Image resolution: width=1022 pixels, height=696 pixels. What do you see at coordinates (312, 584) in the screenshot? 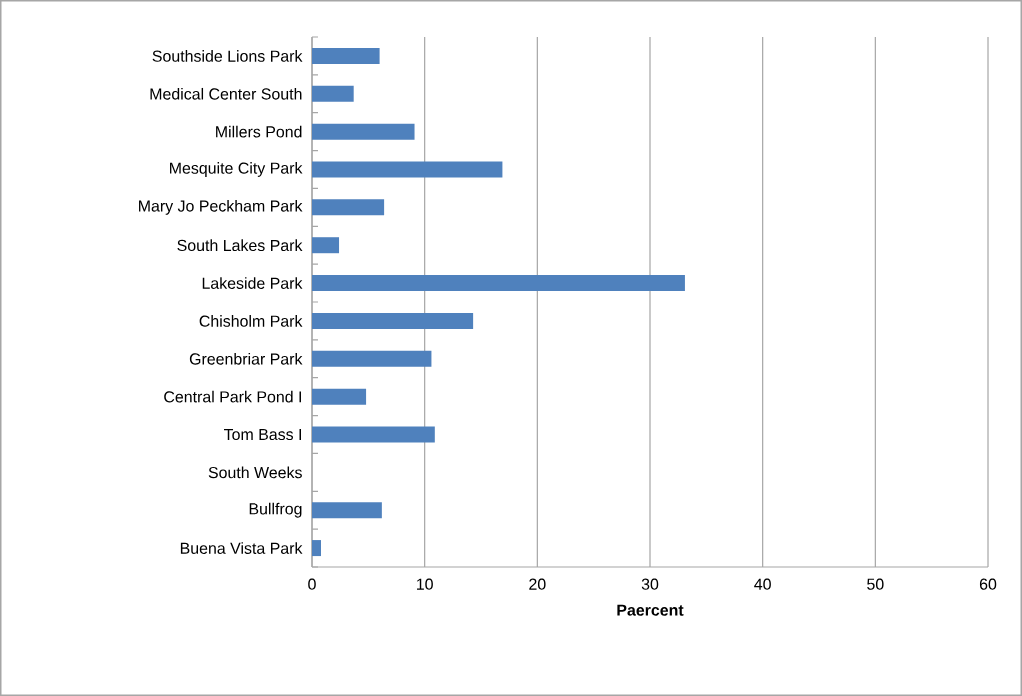
I see `x-tick-label: 0` at bounding box center [312, 584].